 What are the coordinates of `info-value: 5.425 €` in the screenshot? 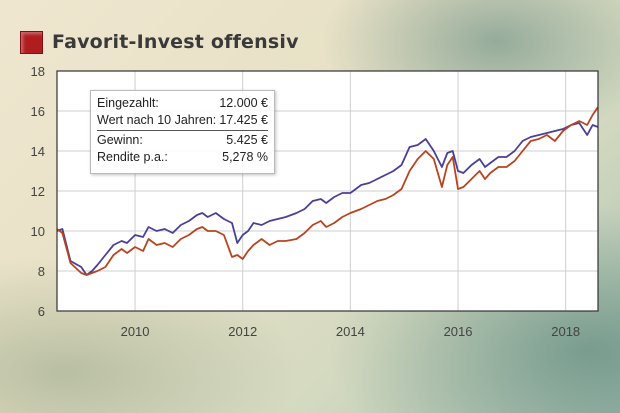 It's located at (247, 140).